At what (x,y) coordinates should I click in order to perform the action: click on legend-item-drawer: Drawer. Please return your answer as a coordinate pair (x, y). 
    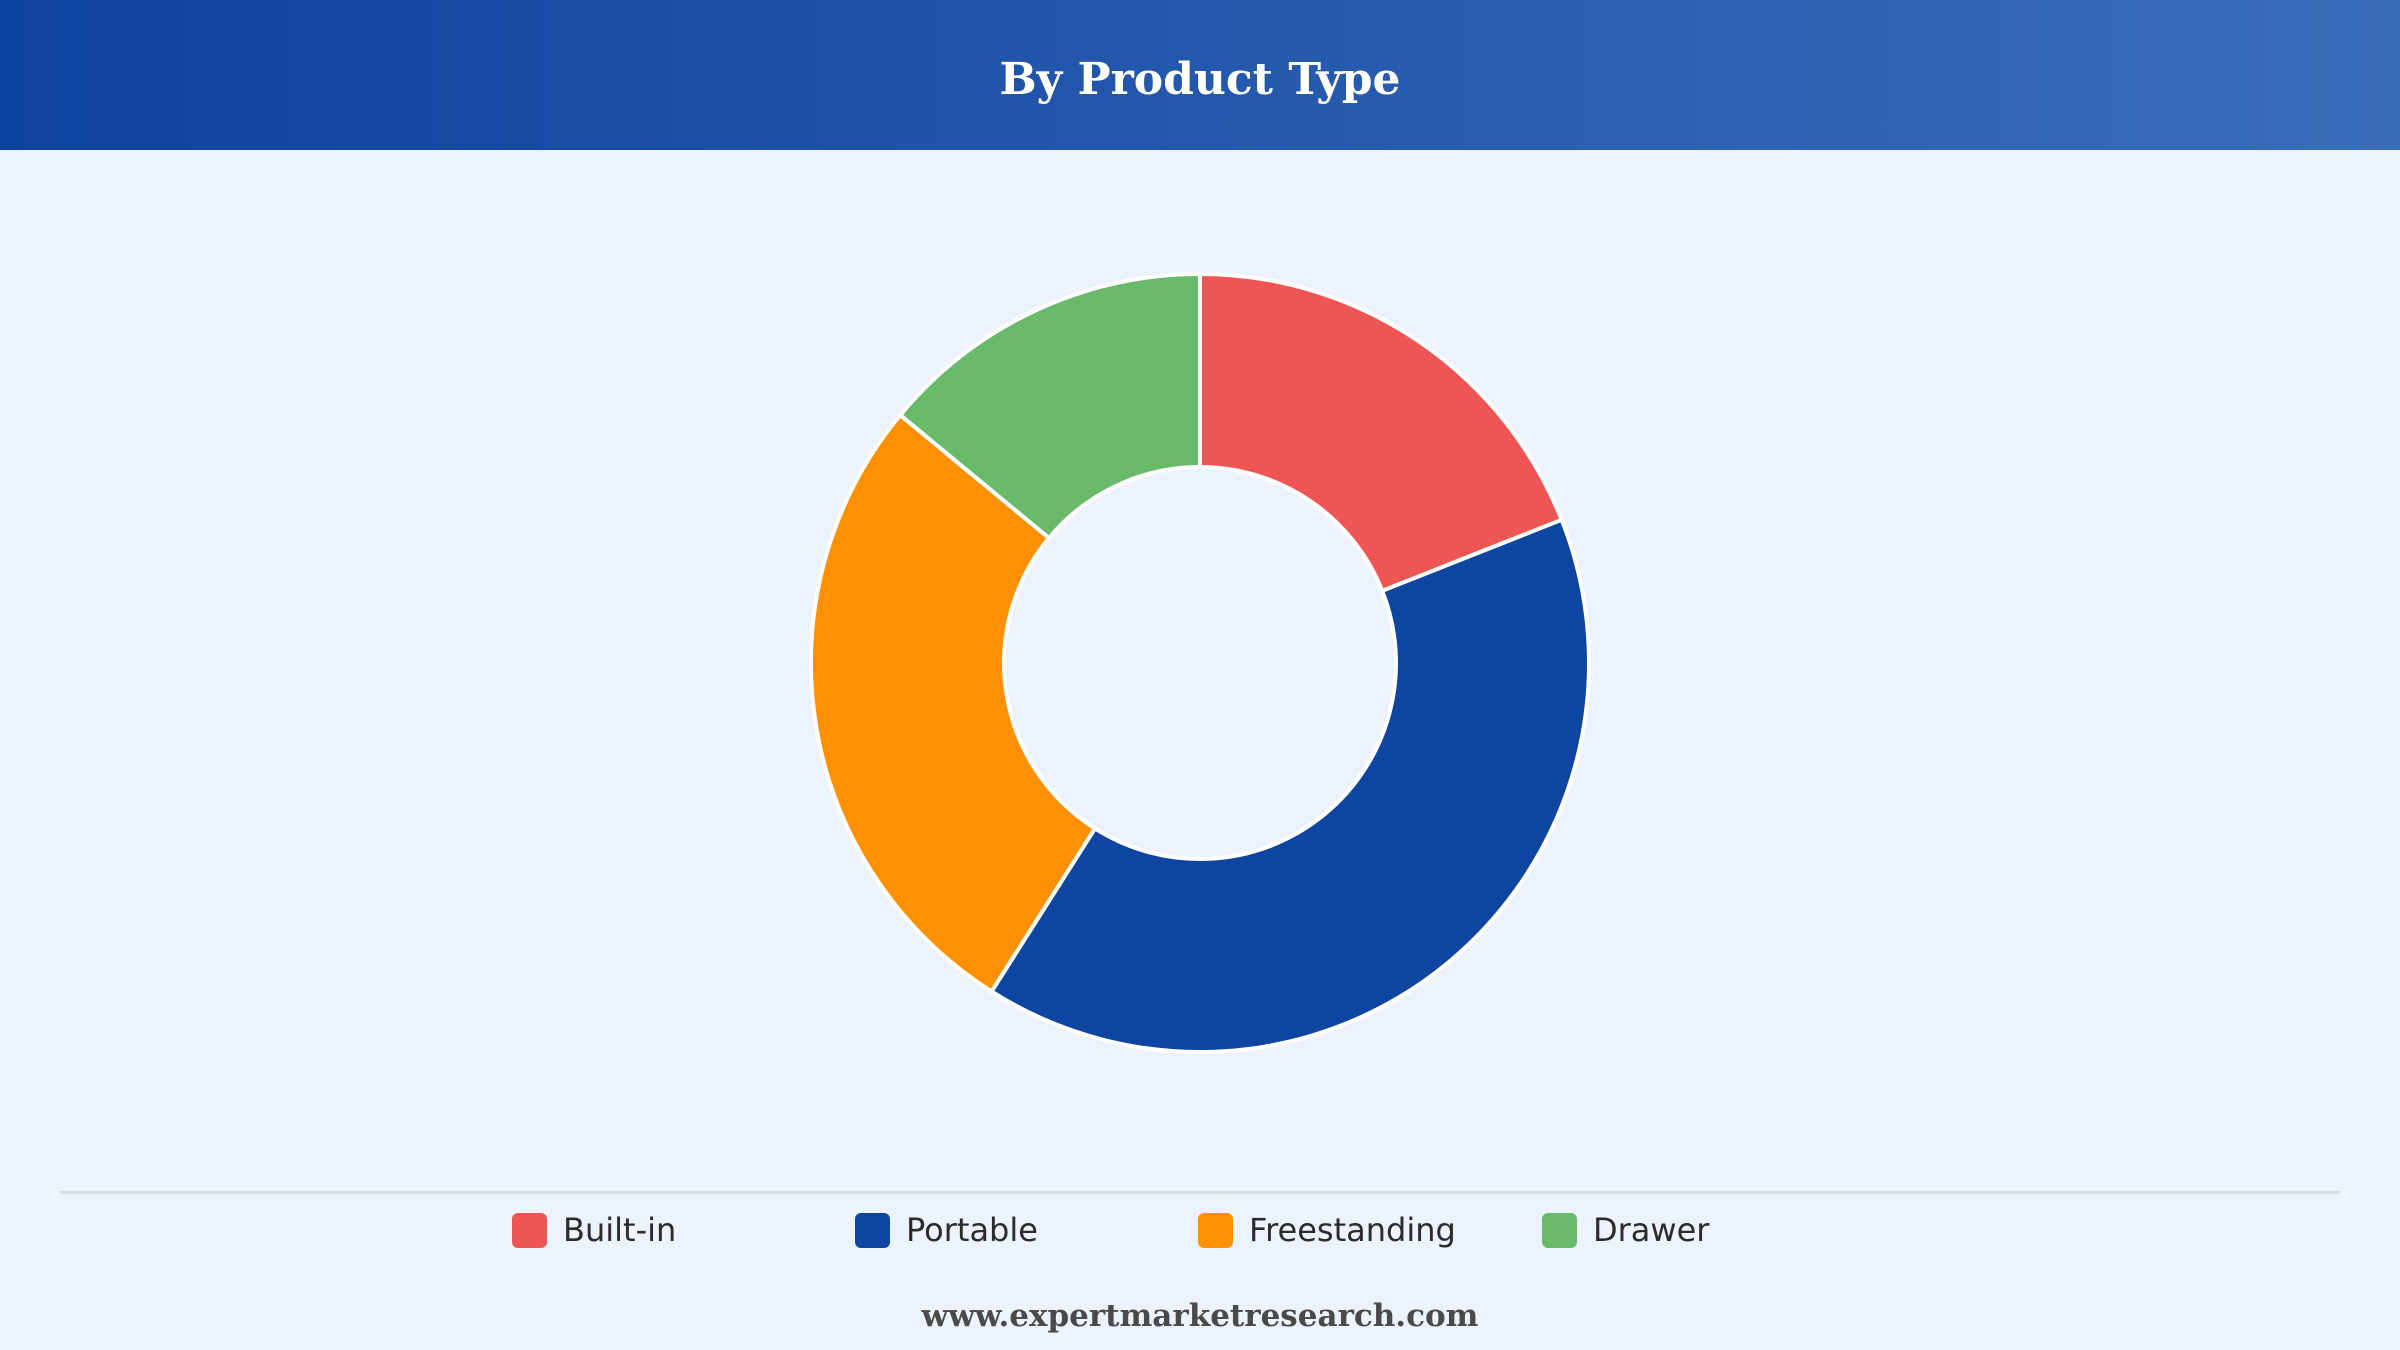
    Looking at the image, I should click on (1625, 1230).